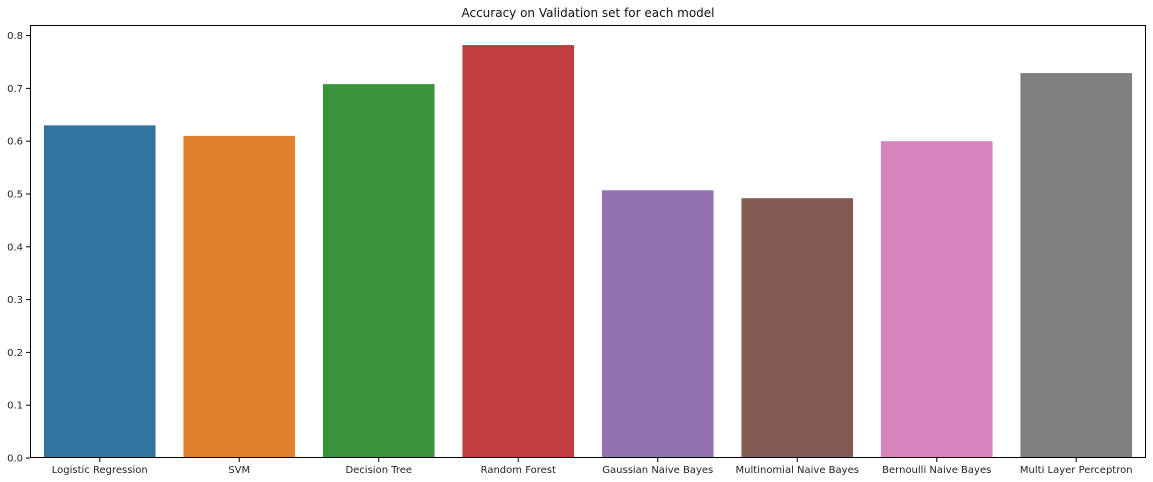 This screenshot has width=1153, height=482. What do you see at coordinates (239, 470) in the screenshot?
I see `x-tick-label: SVM` at bounding box center [239, 470].